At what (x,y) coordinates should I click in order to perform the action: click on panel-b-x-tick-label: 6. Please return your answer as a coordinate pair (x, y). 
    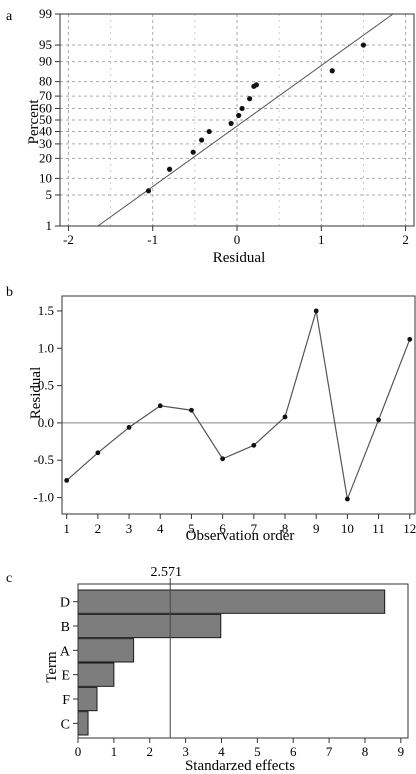
    Looking at the image, I should click on (222, 528).